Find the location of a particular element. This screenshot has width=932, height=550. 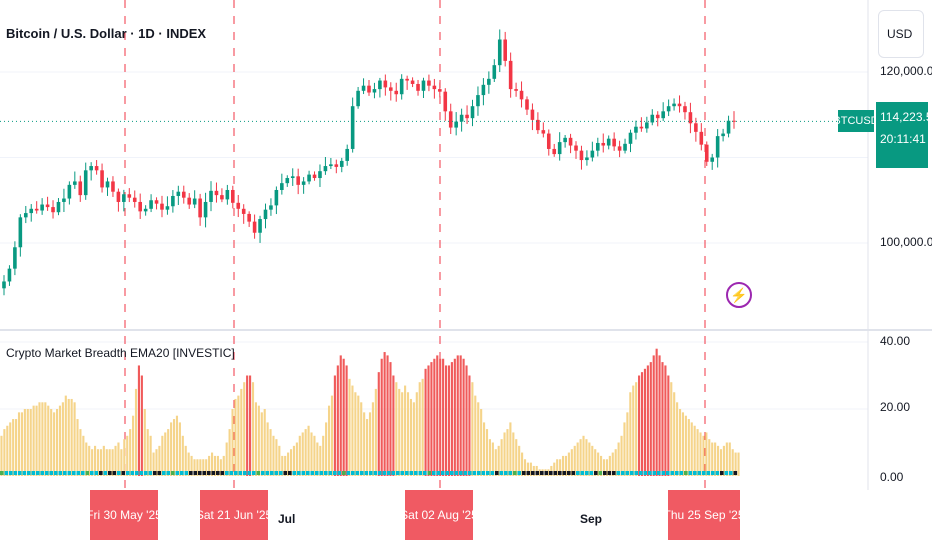

last-price-value: 114,223.59 is located at coordinates (906, 117).